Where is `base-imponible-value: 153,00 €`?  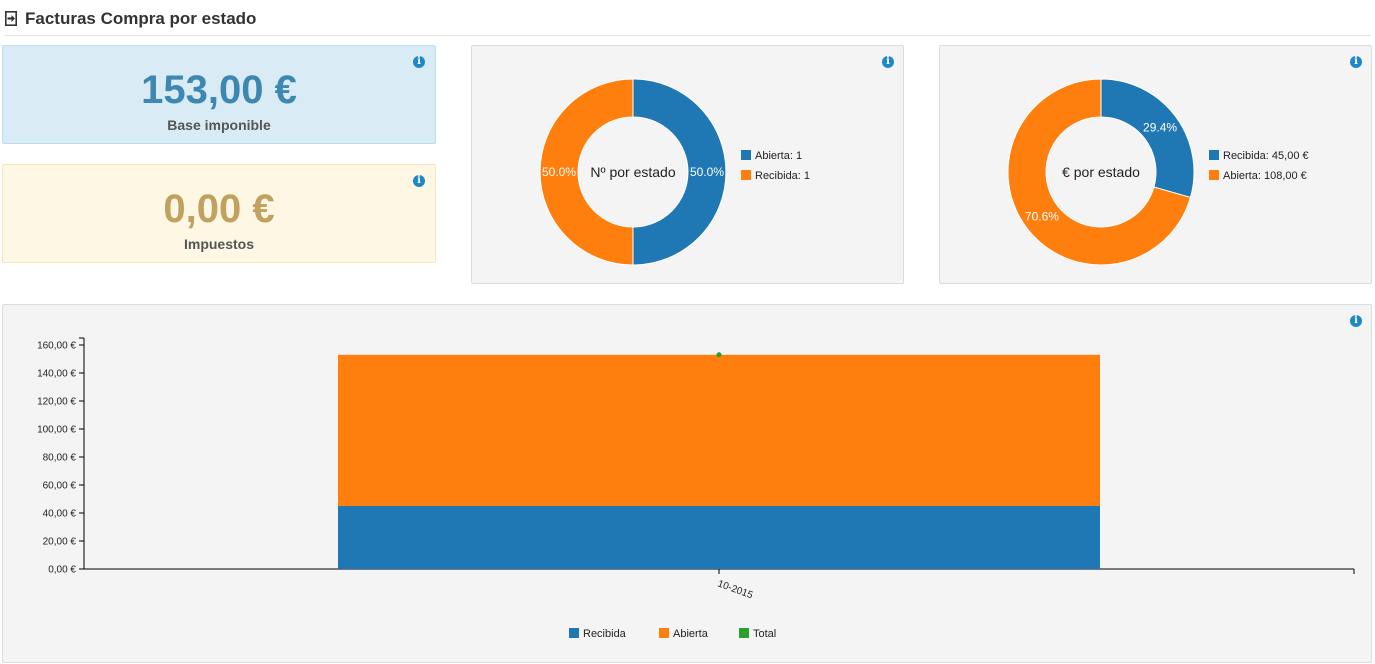
base-imponible-value: 153,00 € is located at coordinates (219, 90).